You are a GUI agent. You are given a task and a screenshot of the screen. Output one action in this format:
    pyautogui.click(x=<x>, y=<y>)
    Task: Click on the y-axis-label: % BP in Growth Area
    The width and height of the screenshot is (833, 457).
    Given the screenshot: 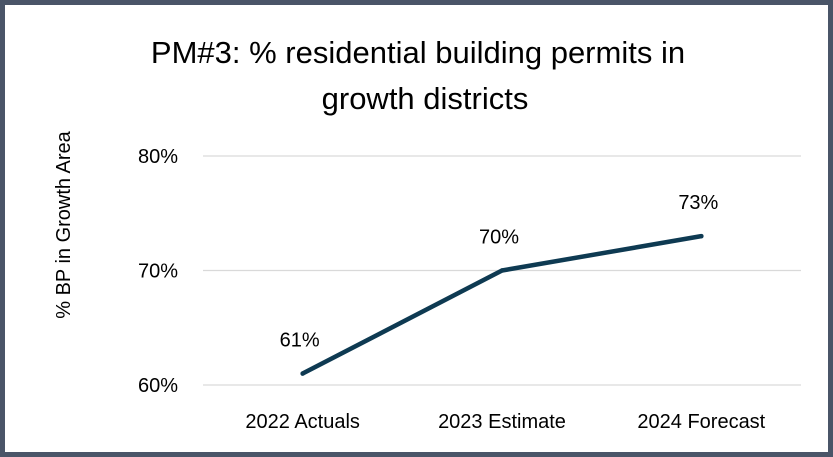 What is the action you would take?
    pyautogui.click(x=64, y=224)
    